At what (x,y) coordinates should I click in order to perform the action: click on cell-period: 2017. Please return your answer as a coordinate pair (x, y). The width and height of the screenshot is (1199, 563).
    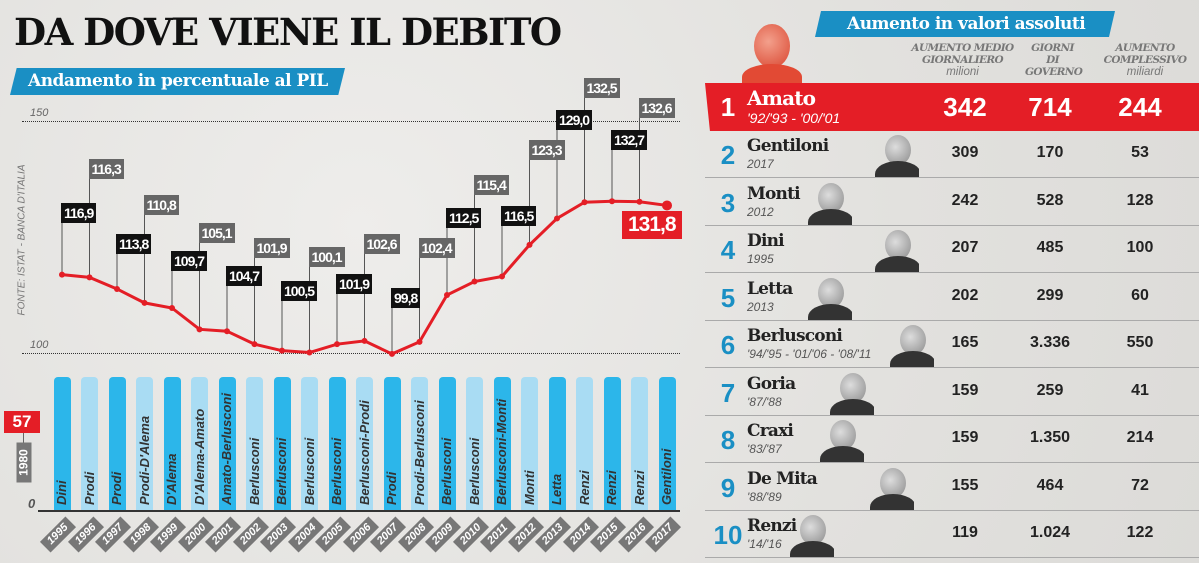
    Looking at the image, I should click on (760, 164).